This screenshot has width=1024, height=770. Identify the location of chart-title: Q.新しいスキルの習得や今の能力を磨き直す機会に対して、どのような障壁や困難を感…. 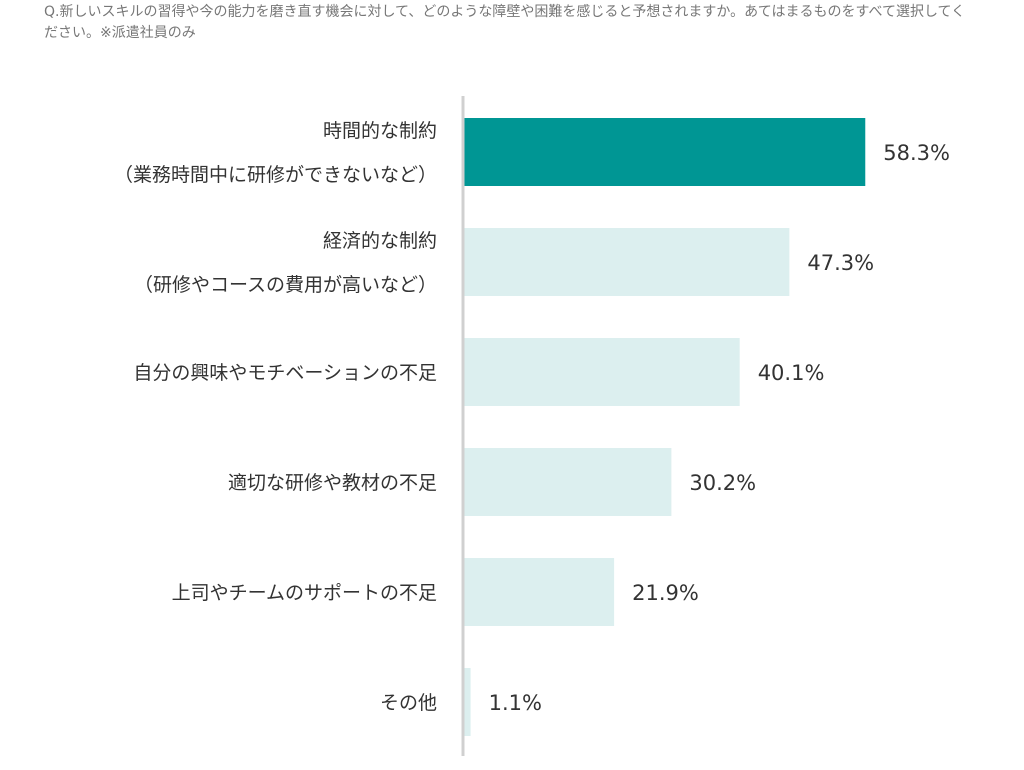
(505, 22).